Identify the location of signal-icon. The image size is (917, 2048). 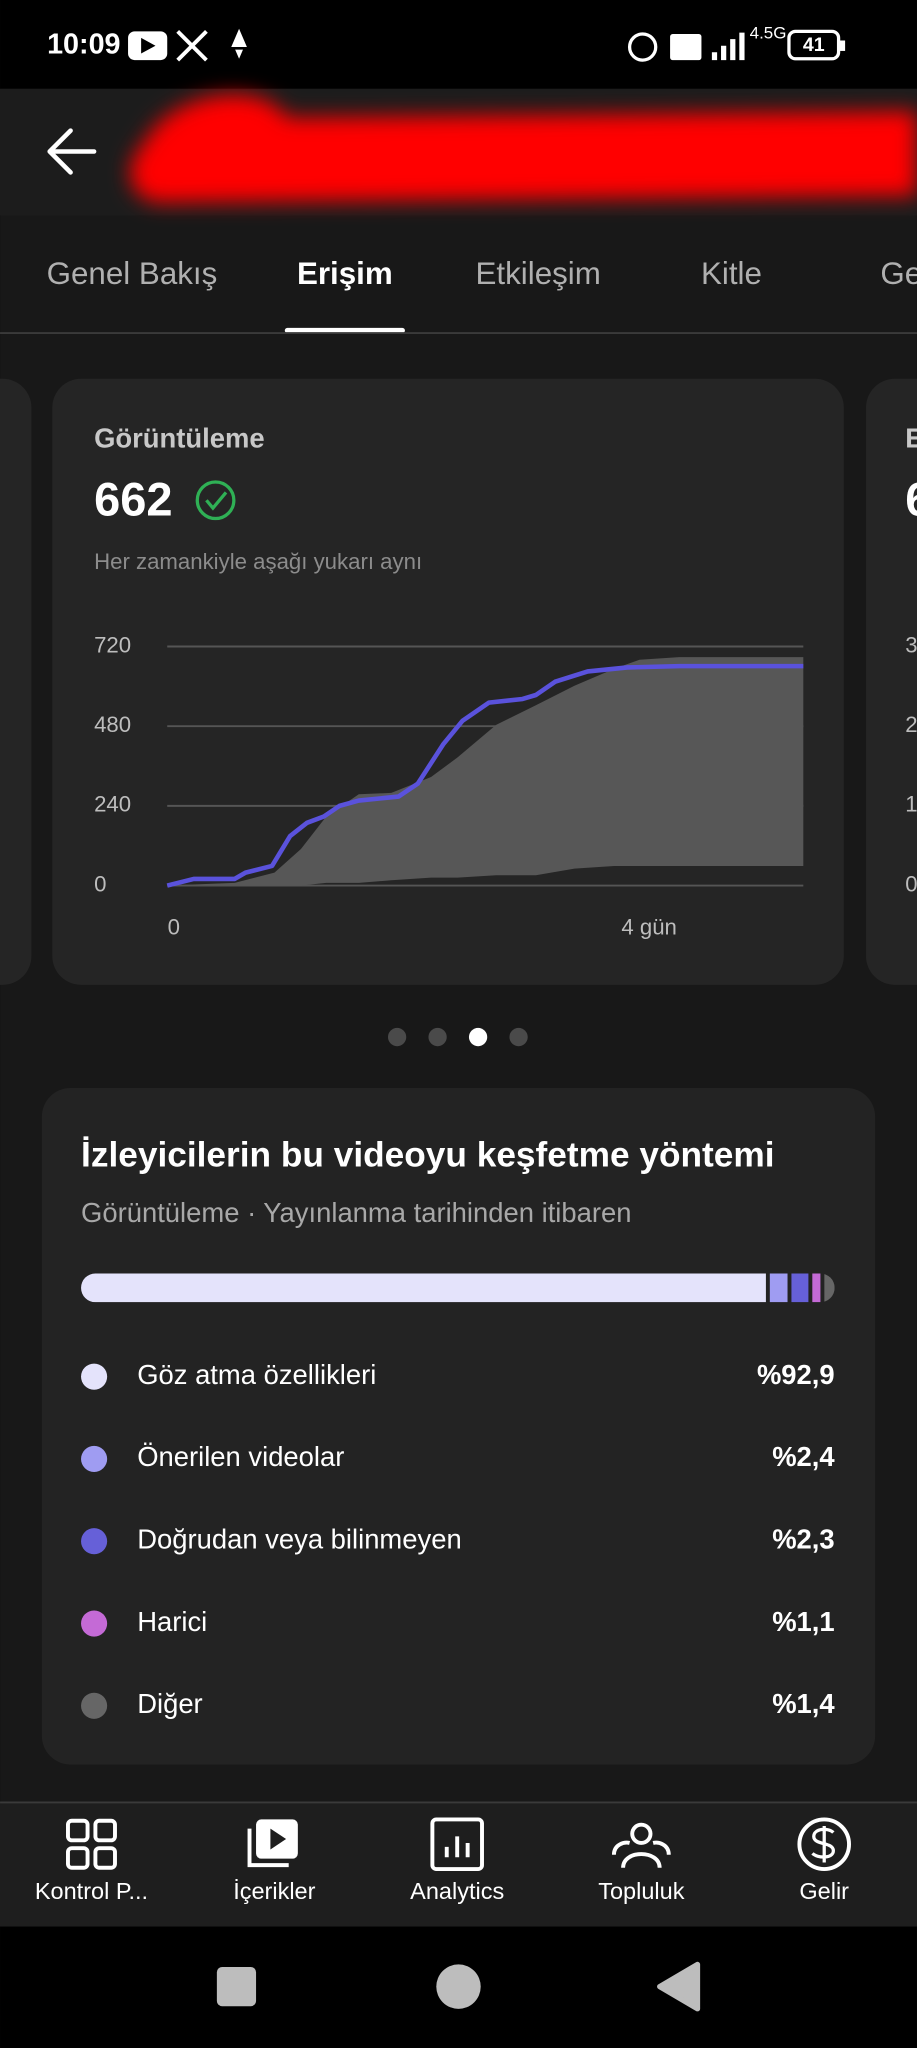
(728, 46).